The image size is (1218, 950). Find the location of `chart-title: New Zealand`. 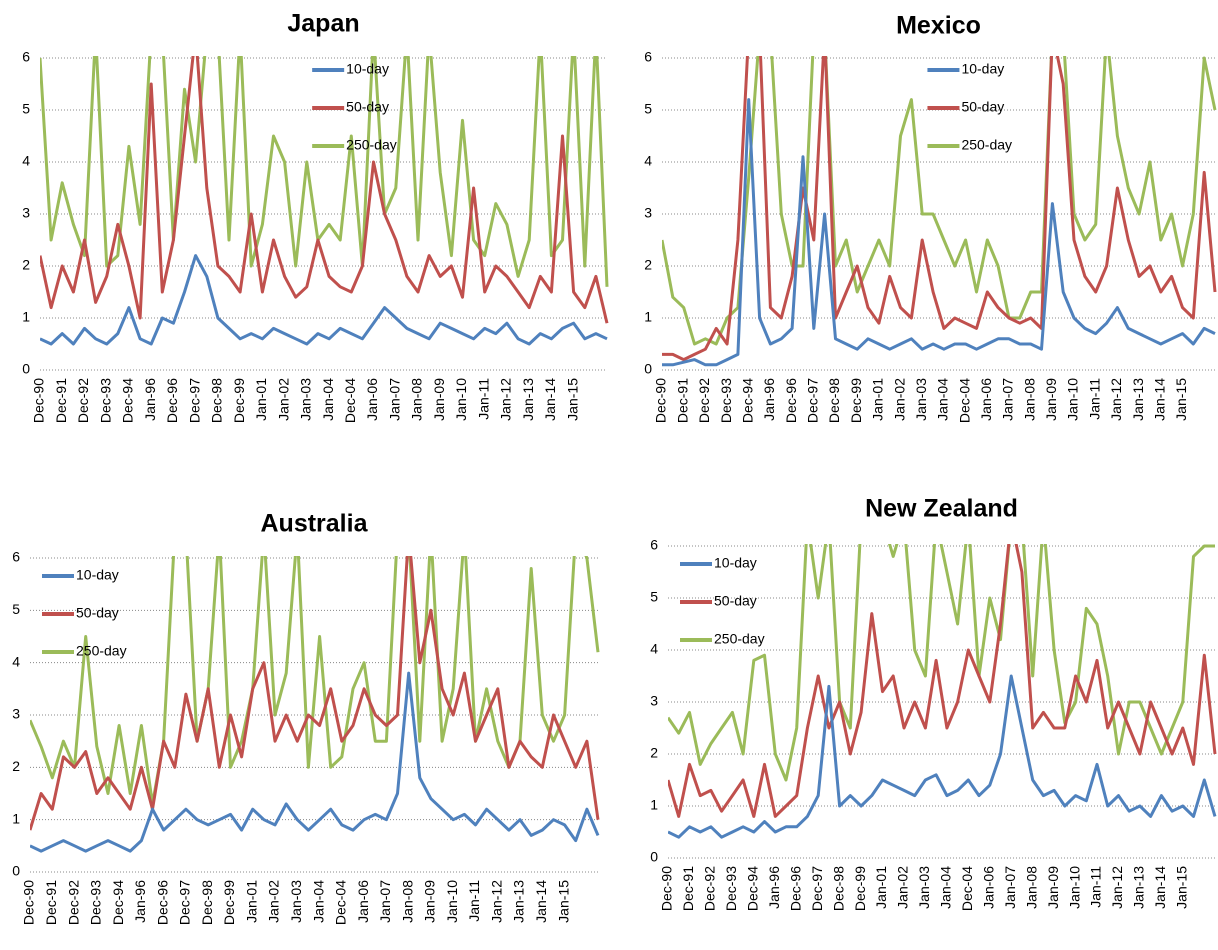

chart-title: New Zealand is located at coordinates (941, 509).